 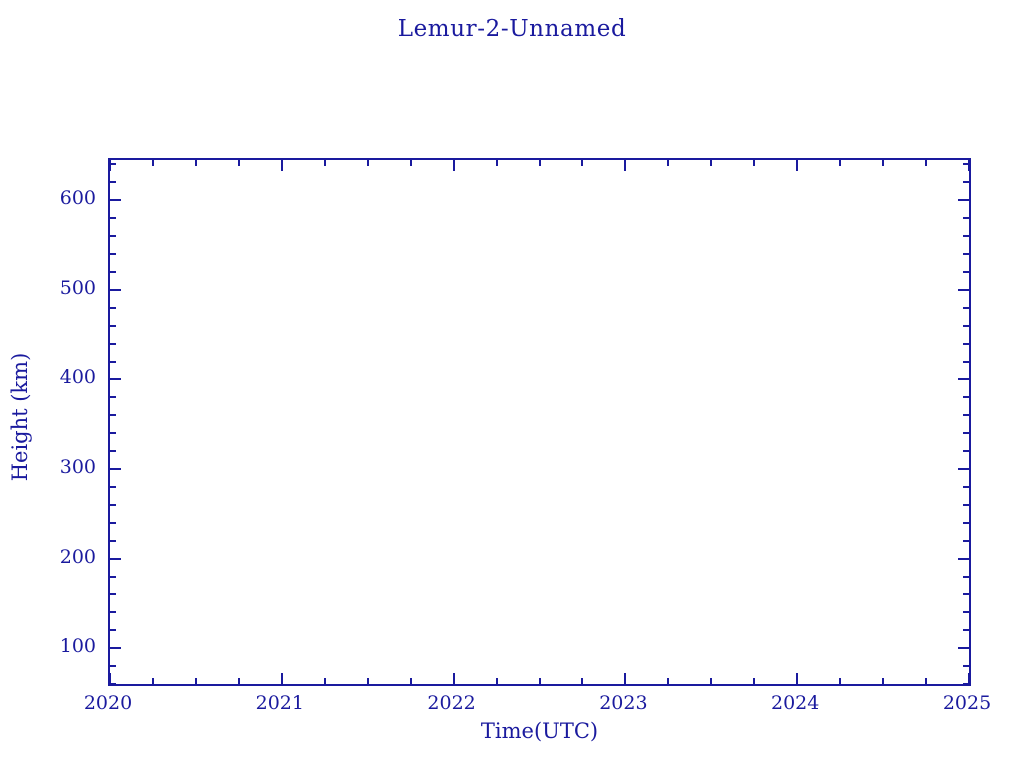 What do you see at coordinates (108, 703) in the screenshot?
I see `x-tick-label: 2020` at bounding box center [108, 703].